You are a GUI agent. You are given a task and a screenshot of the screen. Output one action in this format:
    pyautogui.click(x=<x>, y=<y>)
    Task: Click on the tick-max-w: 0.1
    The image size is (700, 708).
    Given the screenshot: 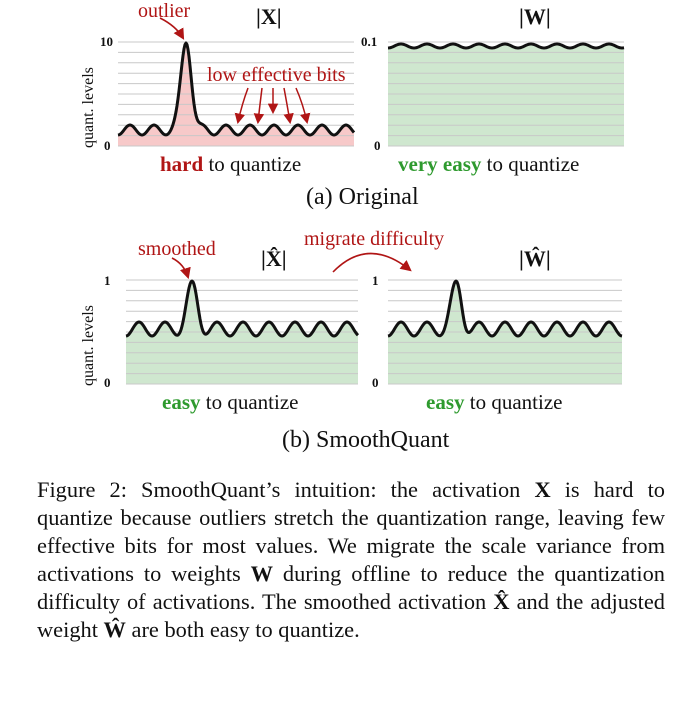 What is the action you would take?
    pyautogui.click(x=369, y=41)
    